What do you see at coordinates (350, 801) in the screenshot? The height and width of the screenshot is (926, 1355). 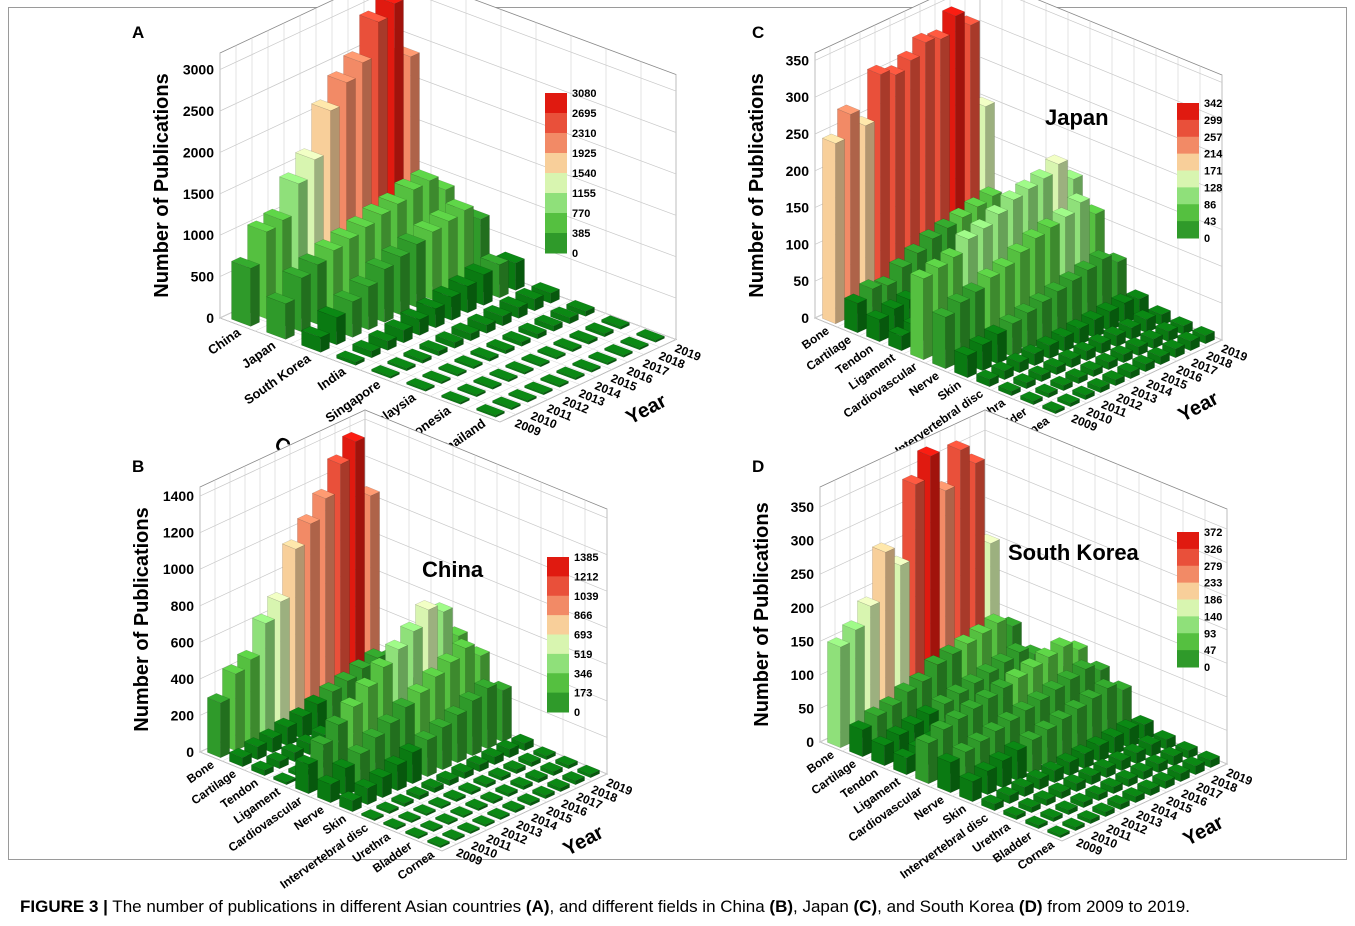 I see `bar-b-6-2009` at bounding box center [350, 801].